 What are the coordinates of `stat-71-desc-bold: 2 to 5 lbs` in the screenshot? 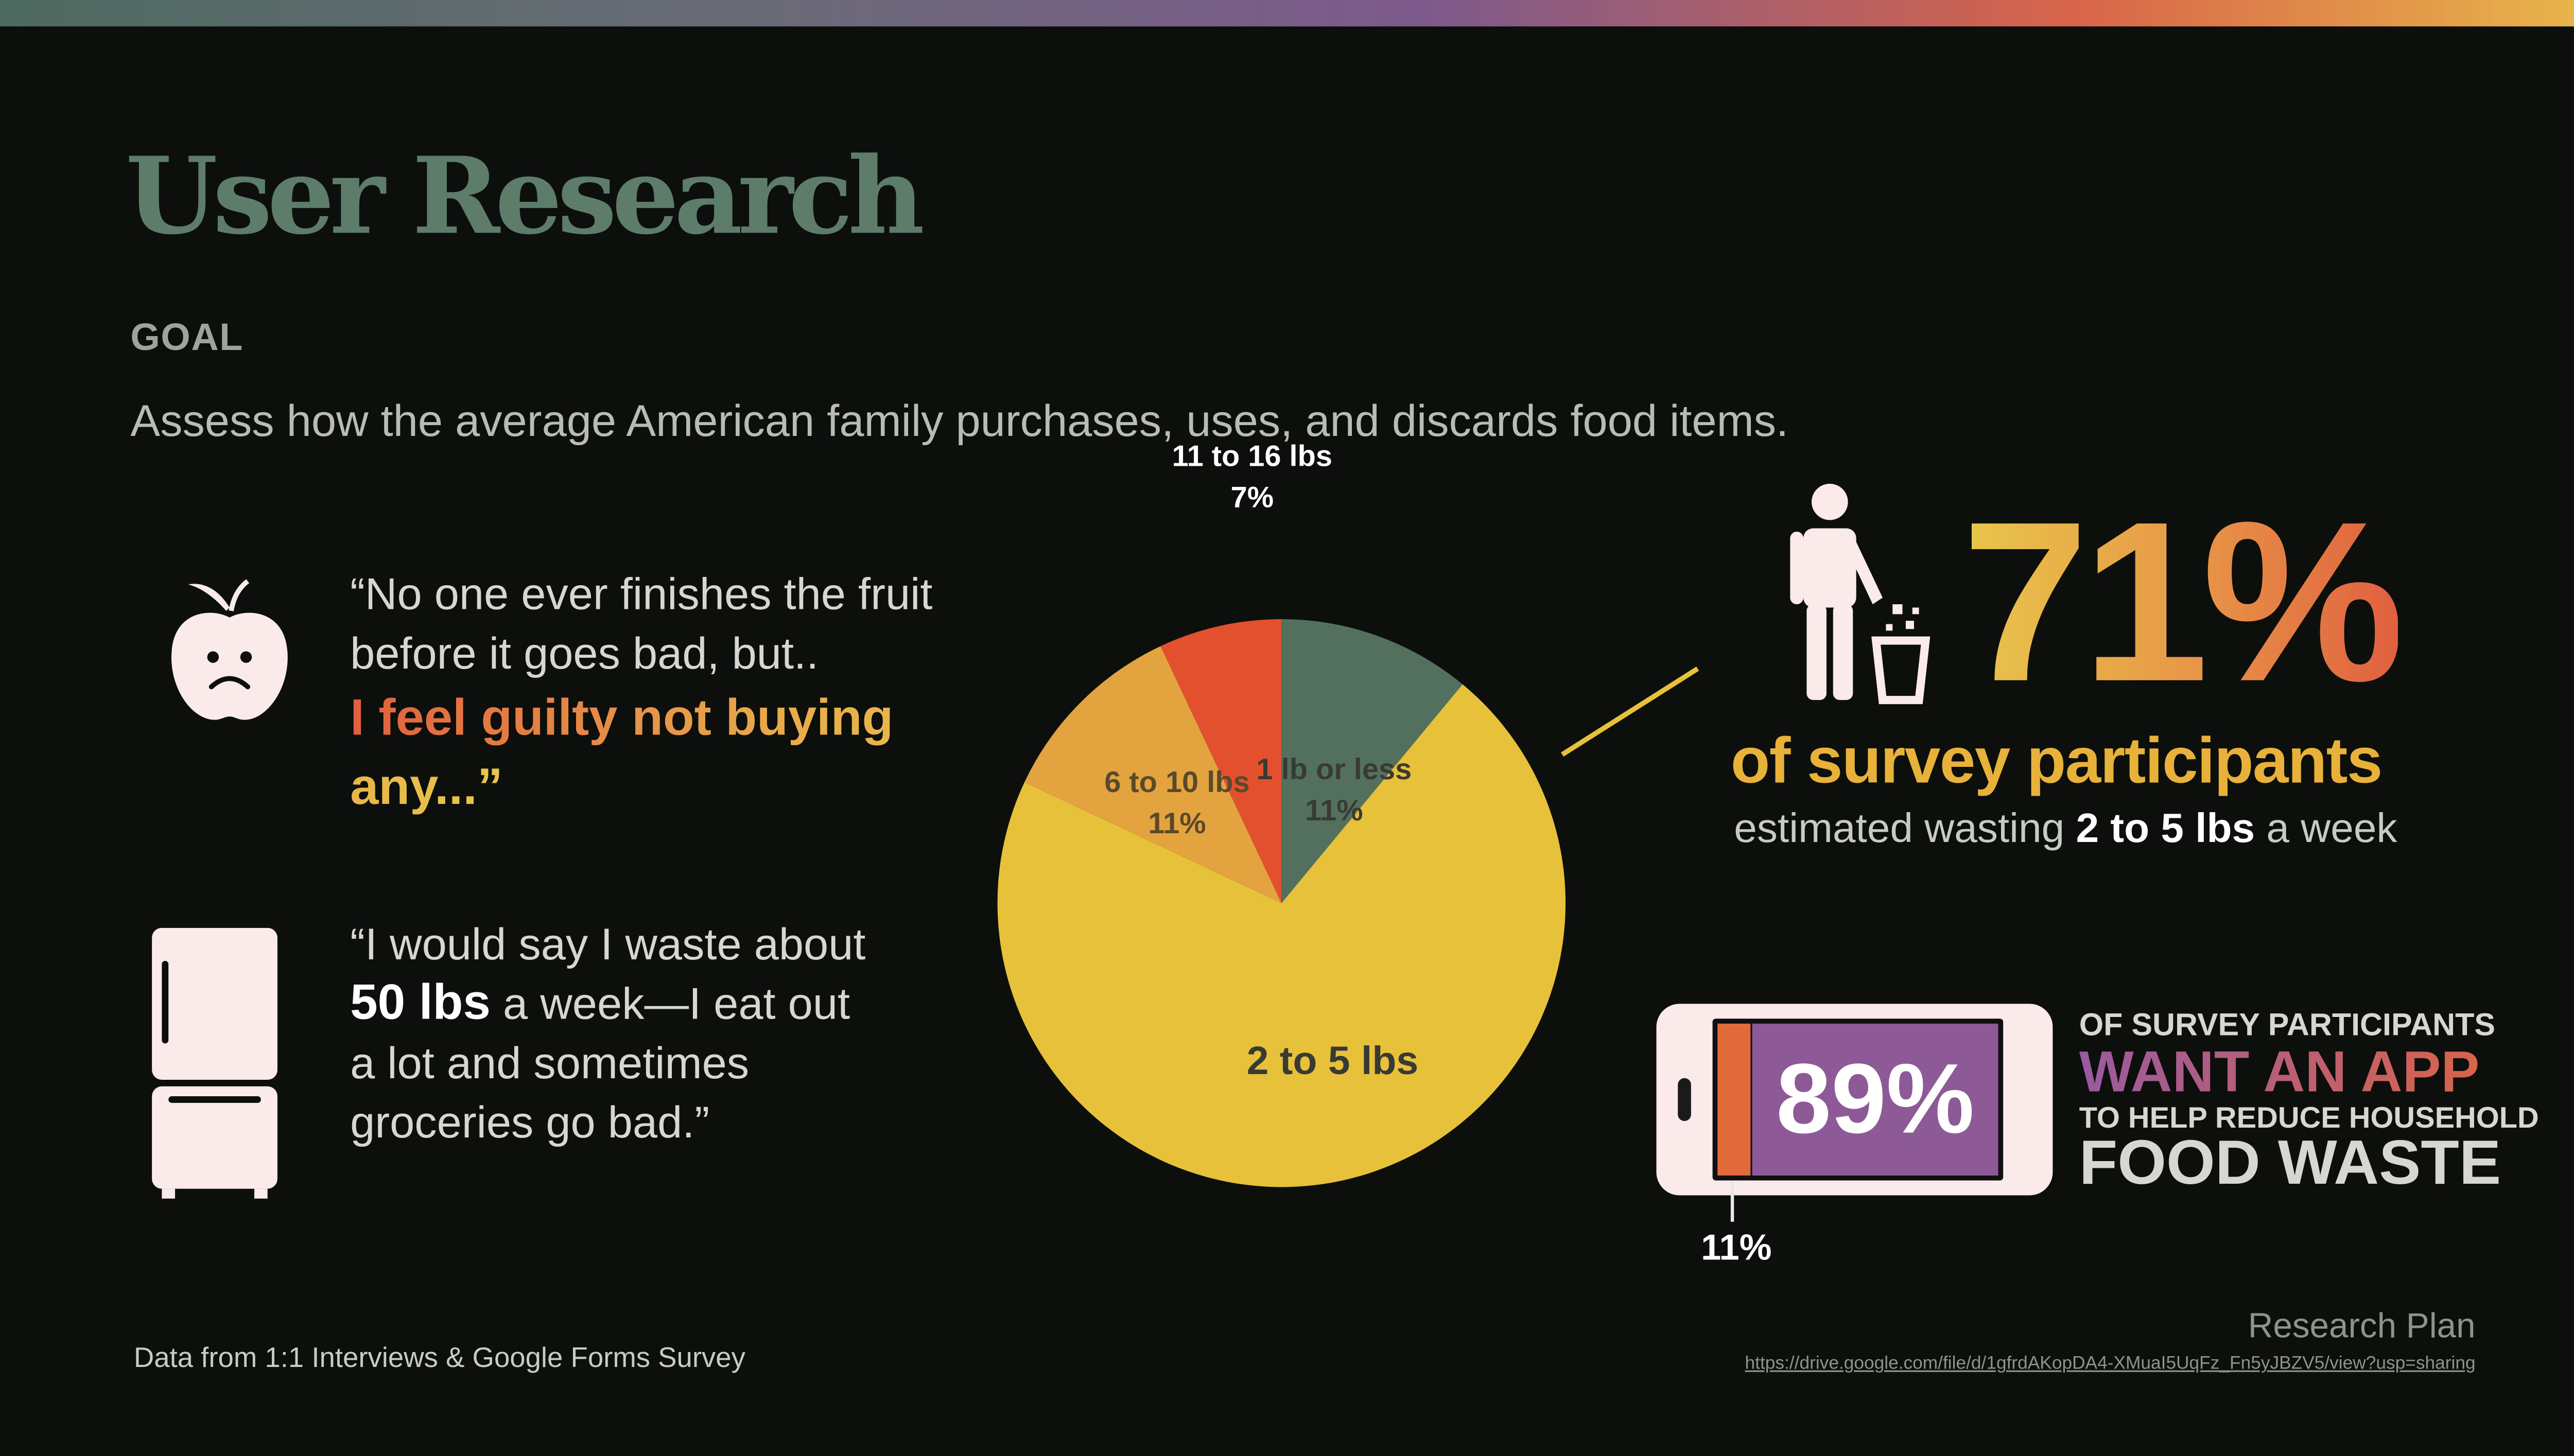 It's located at (2165, 828).